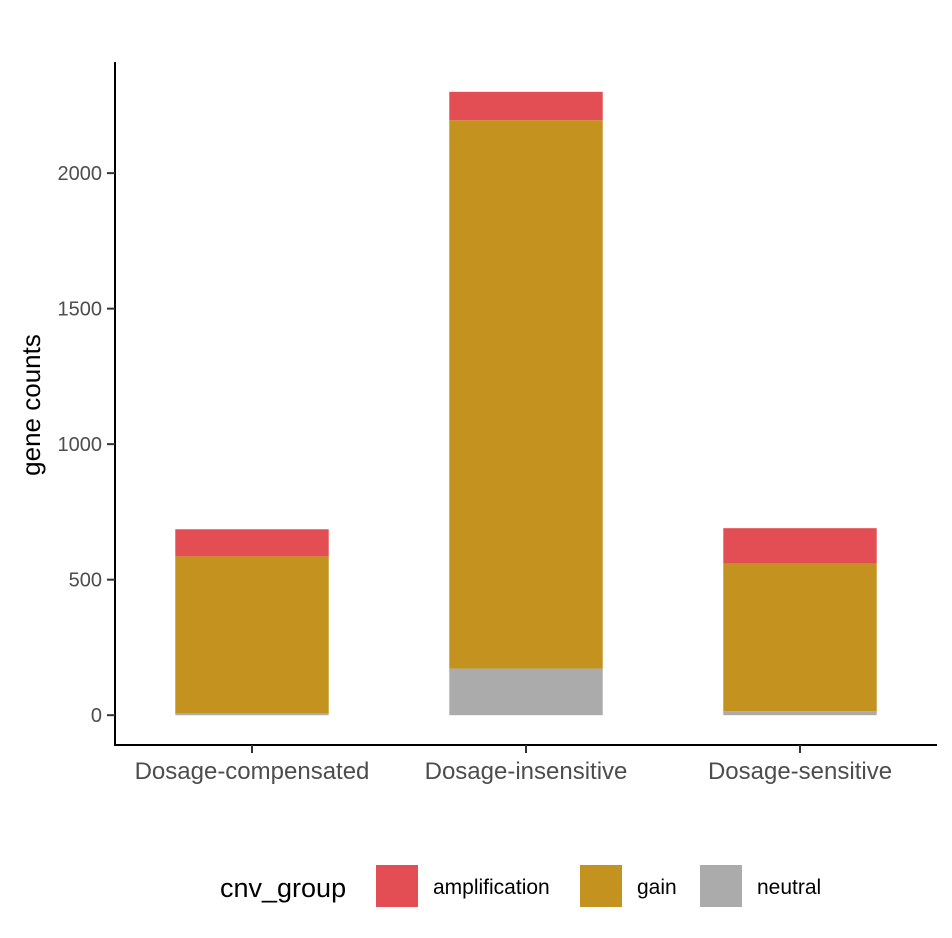  What do you see at coordinates (252, 543) in the screenshot?
I see `bar-dosage-compensated-amplification` at bounding box center [252, 543].